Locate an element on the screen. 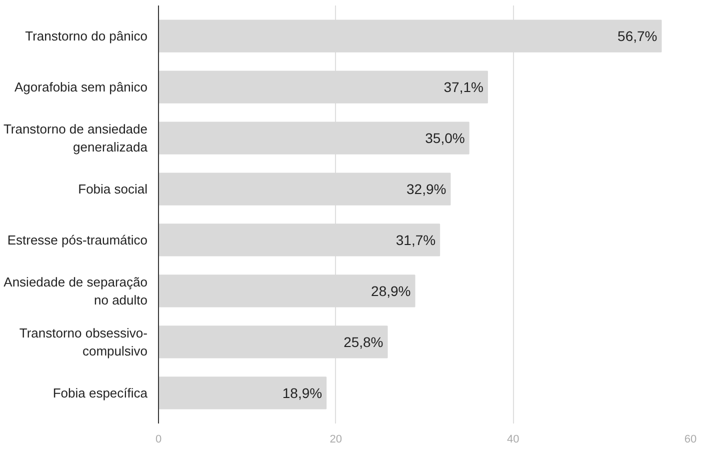 The height and width of the screenshot is (451, 720). data-label: 18,9% is located at coordinates (302, 392).